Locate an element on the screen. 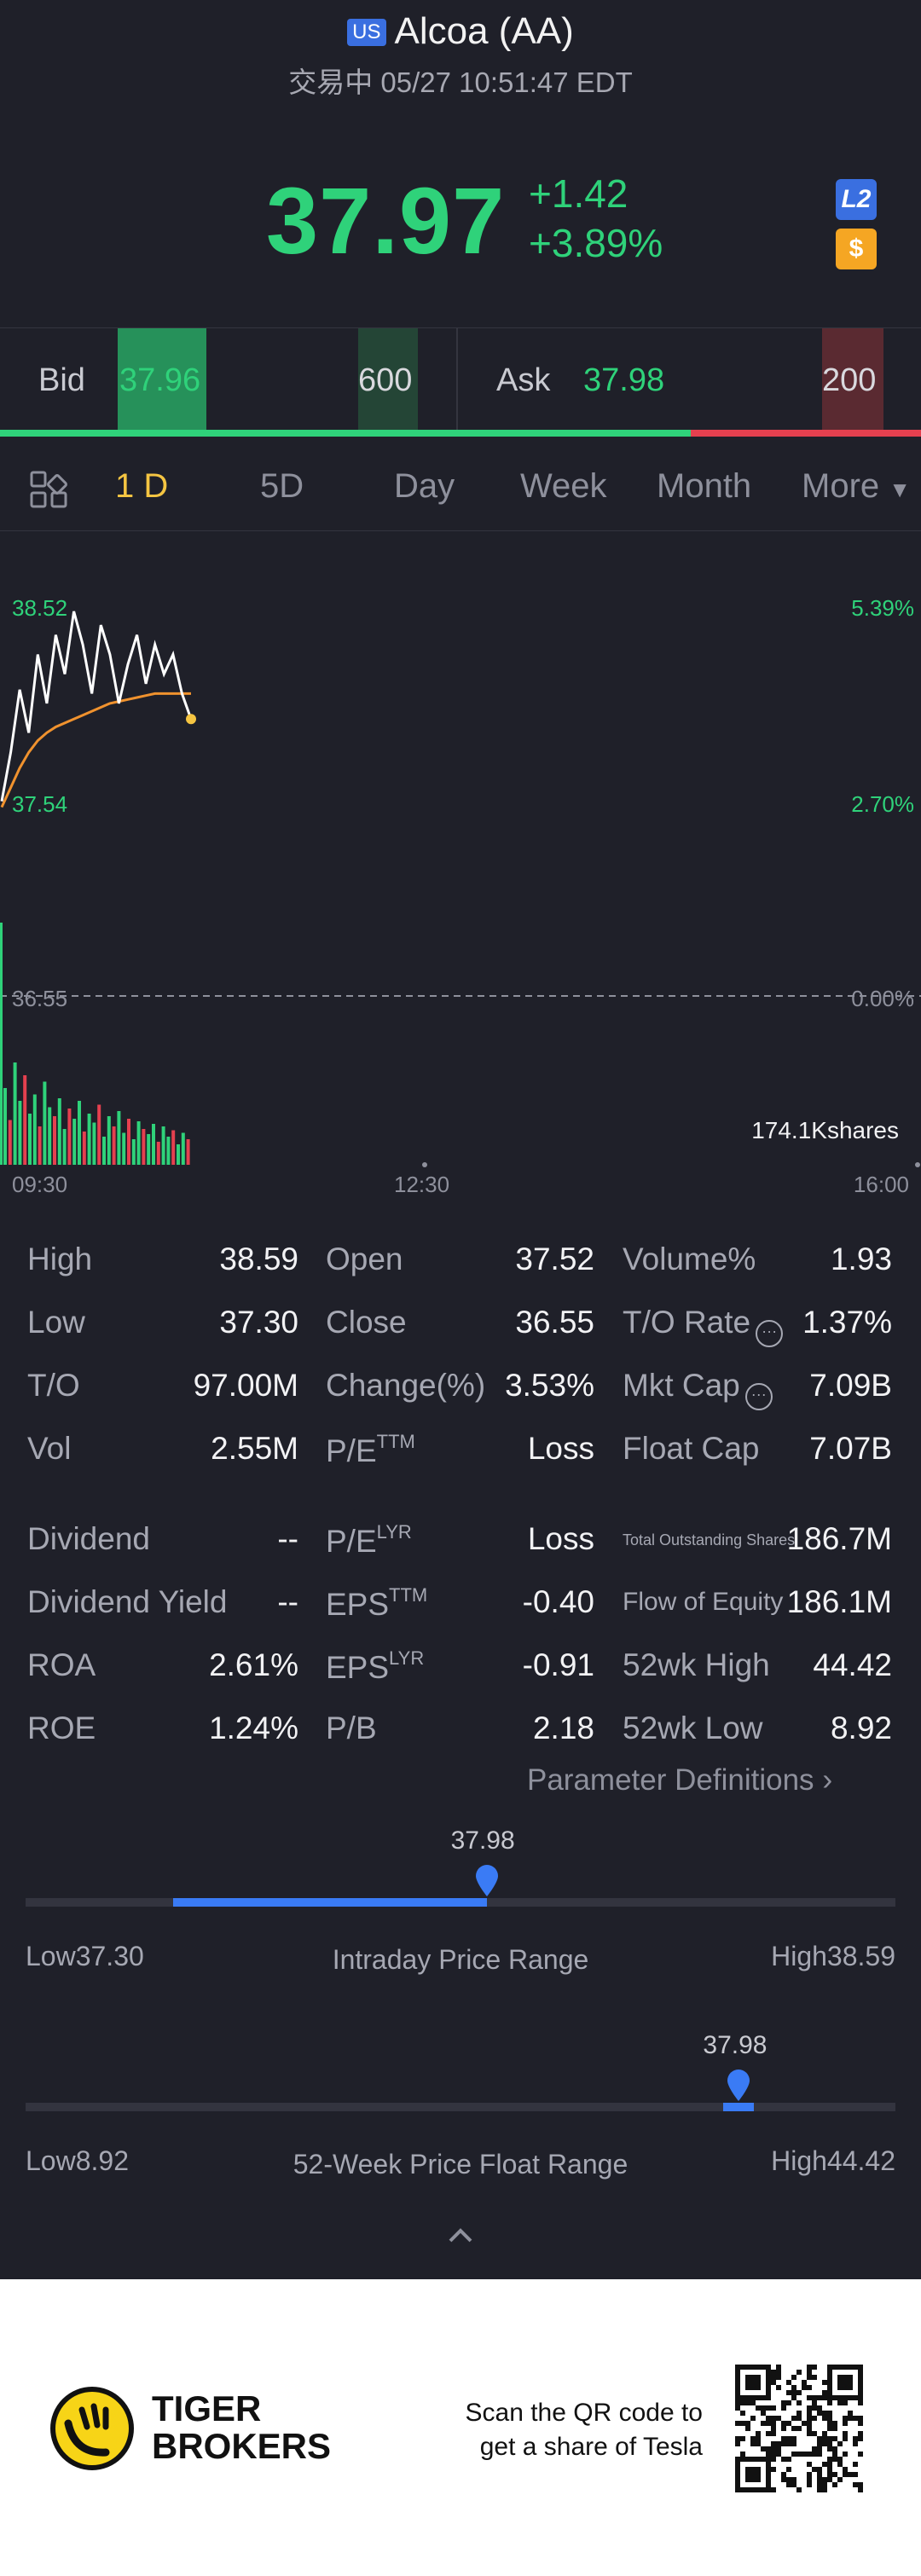 This screenshot has height=2576, width=921. chart-high-label: 38.52 is located at coordinates (40, 608).